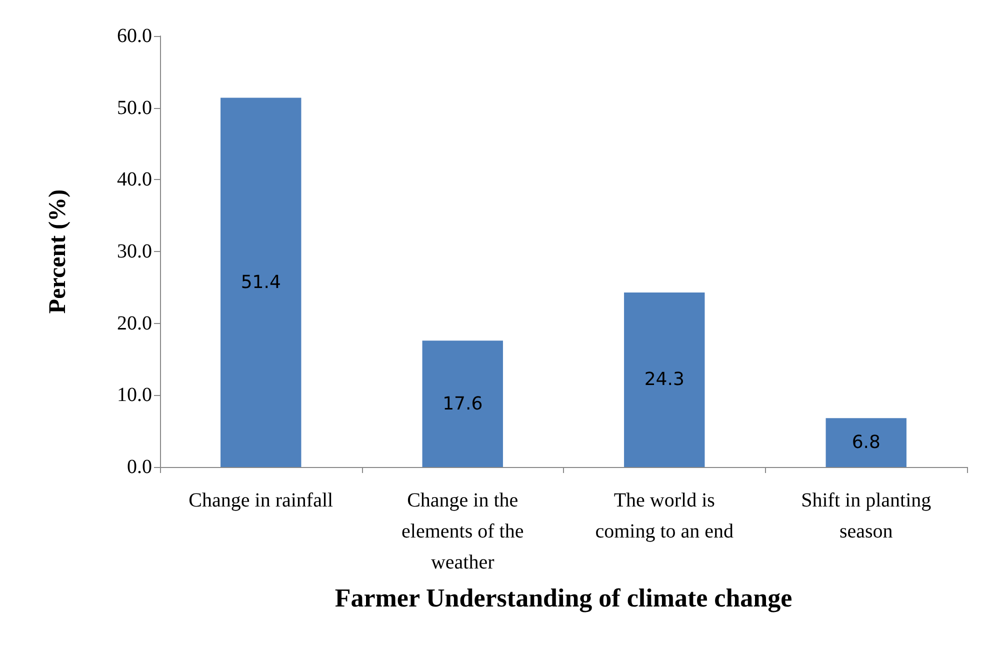  What do you see at coordinates (134, 323) in the screenshot?
I see `y-tick-label: 20.0` at bounding box center [134, 323].